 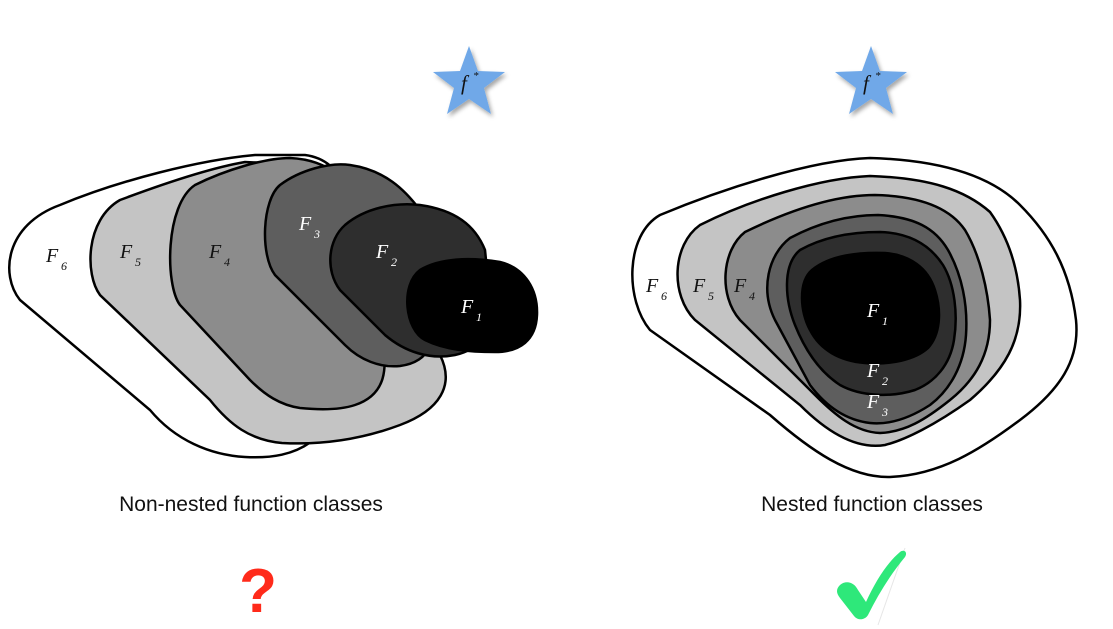 I want to click on left-label-f2: F 2, so click(x=386, y=255).